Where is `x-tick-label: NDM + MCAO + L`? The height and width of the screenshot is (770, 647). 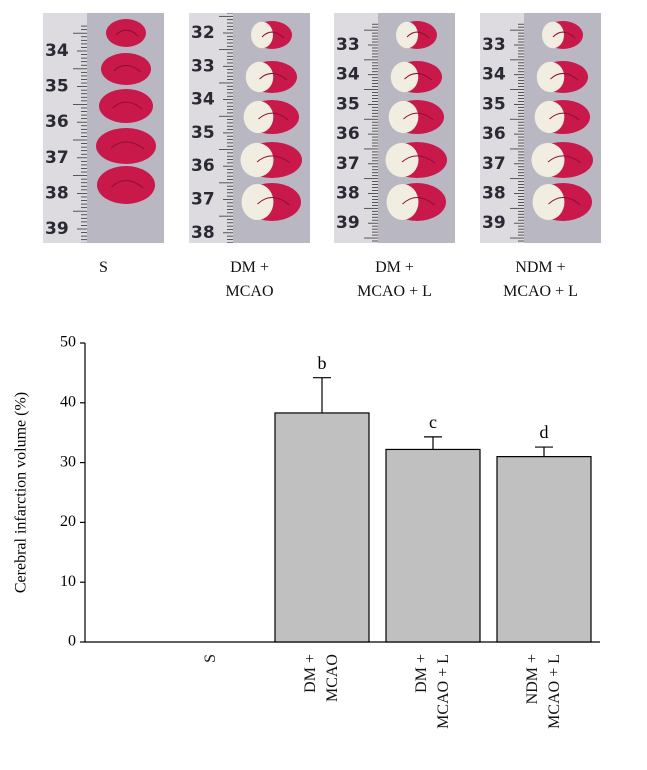 x-tick-label: NDM + MCAO + L is located at coordinates (543, 691).